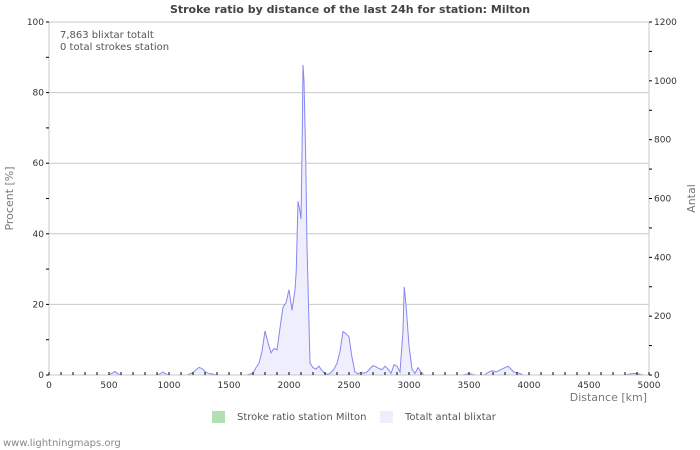 This screenshot has width=700, height=450. What do you see at coordinates (35, 23) in the screenshot?
I see `svg-text: 100` at bounding box center [35, 23].